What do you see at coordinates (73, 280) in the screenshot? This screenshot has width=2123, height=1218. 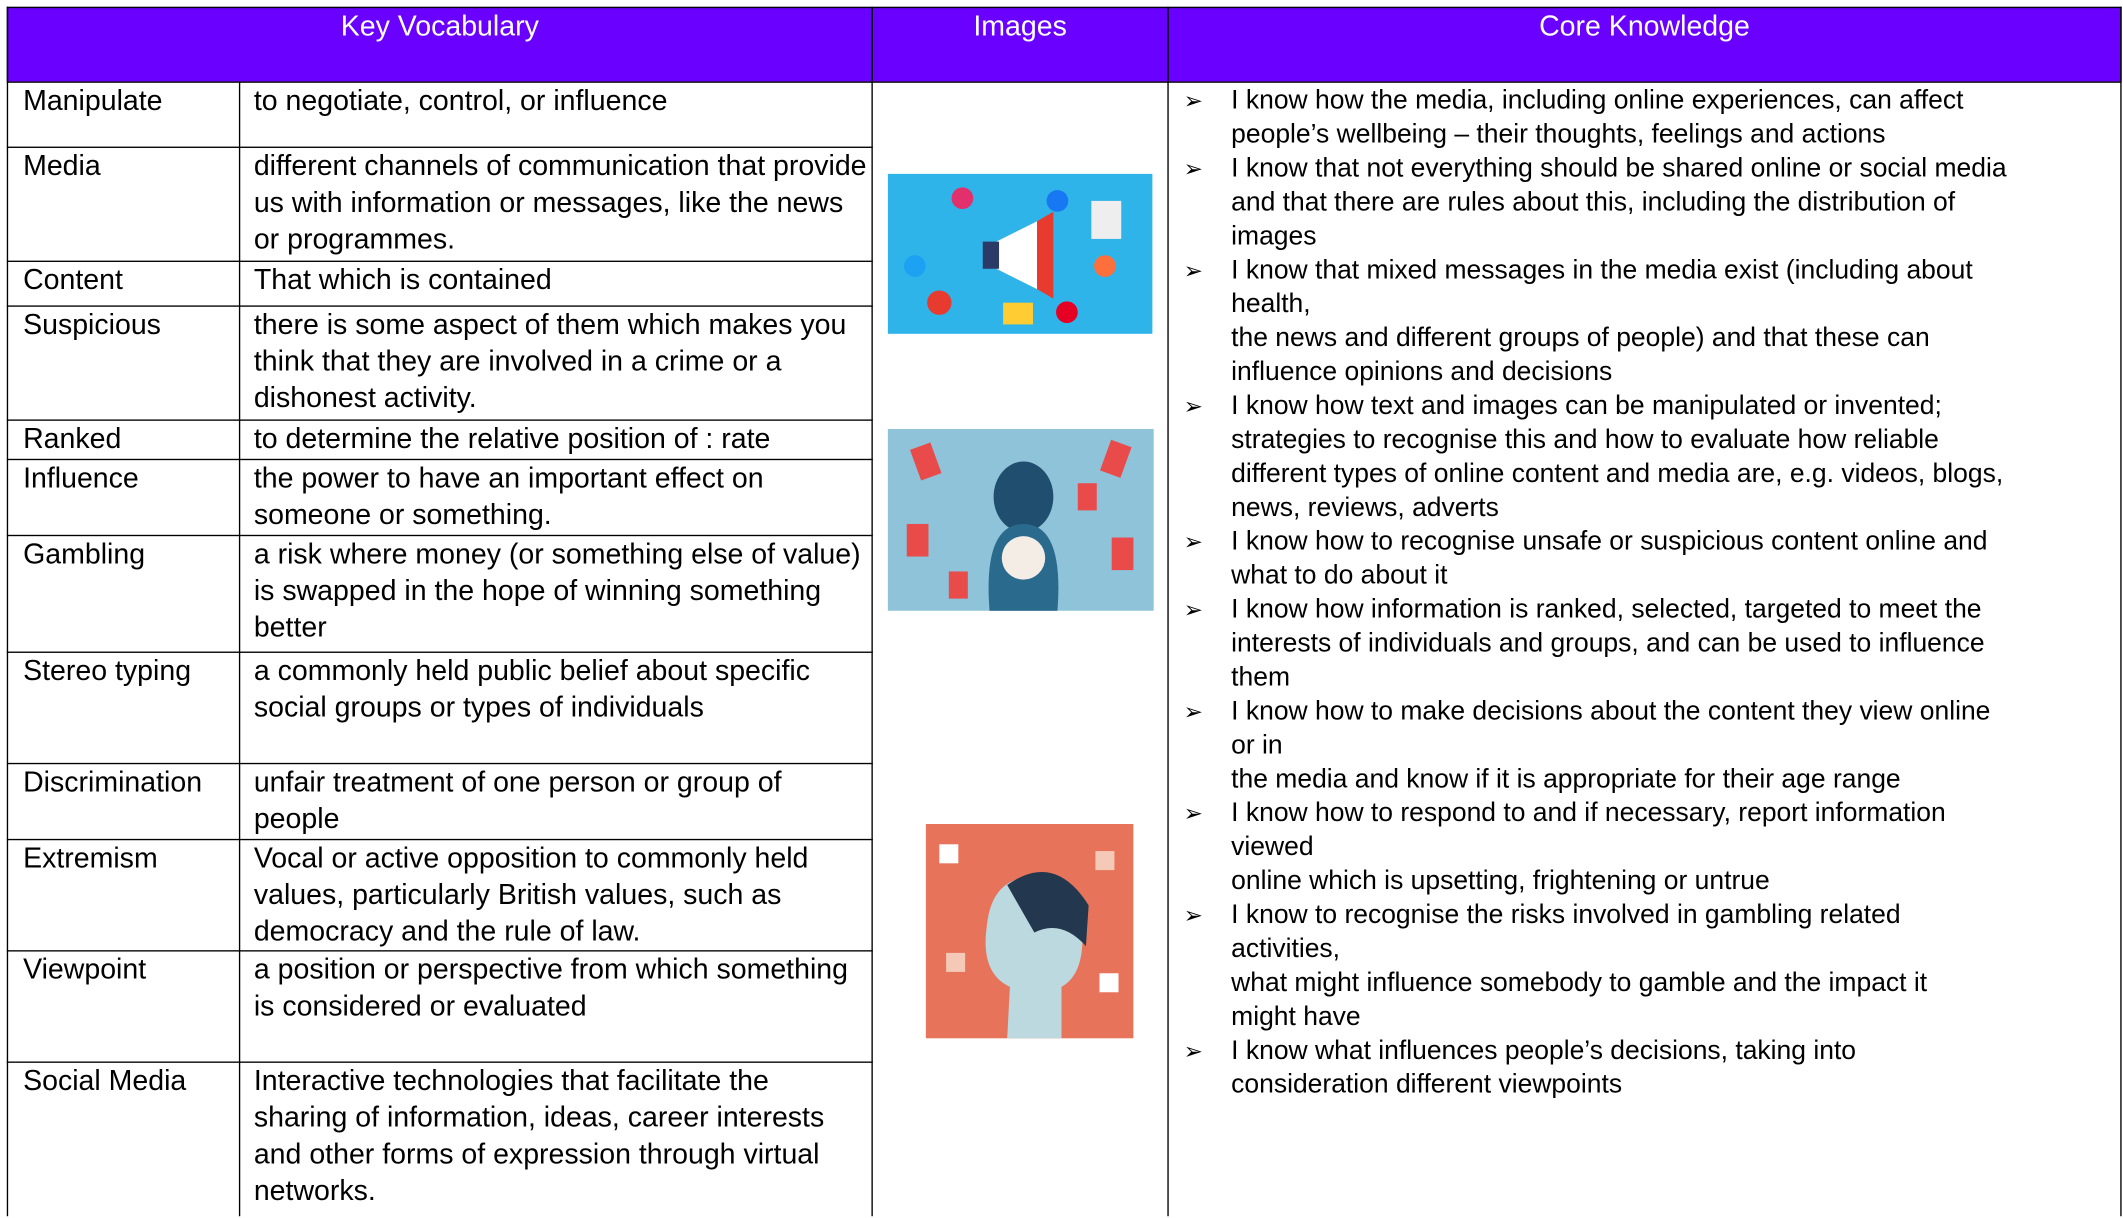 I see `vocab-term: Content` at bounding box center [73, 280].